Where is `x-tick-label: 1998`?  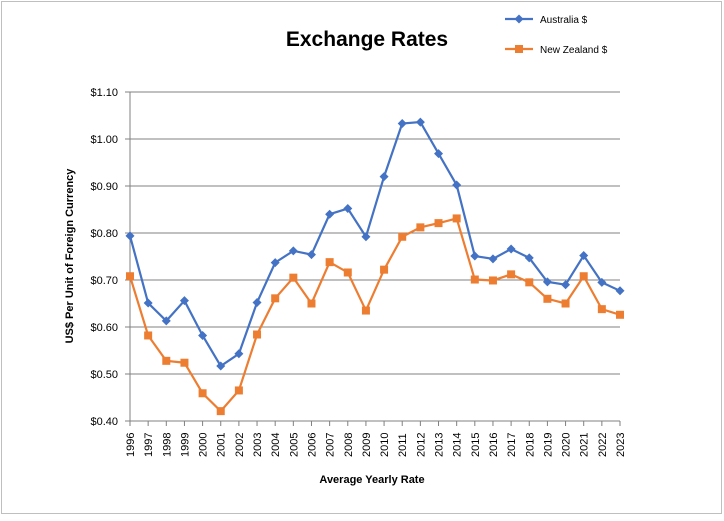
x-tick-label: 1998 is located at coordinates (167, 445).